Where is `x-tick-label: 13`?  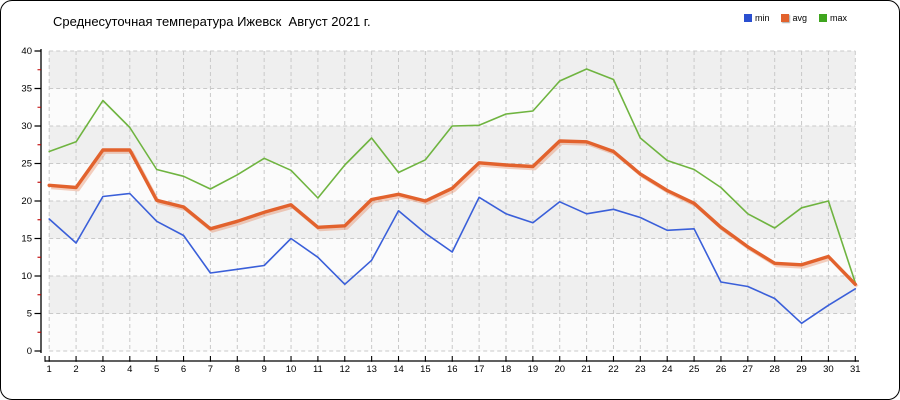 x-tick-label: 13 is located at coordinates (371, 369).